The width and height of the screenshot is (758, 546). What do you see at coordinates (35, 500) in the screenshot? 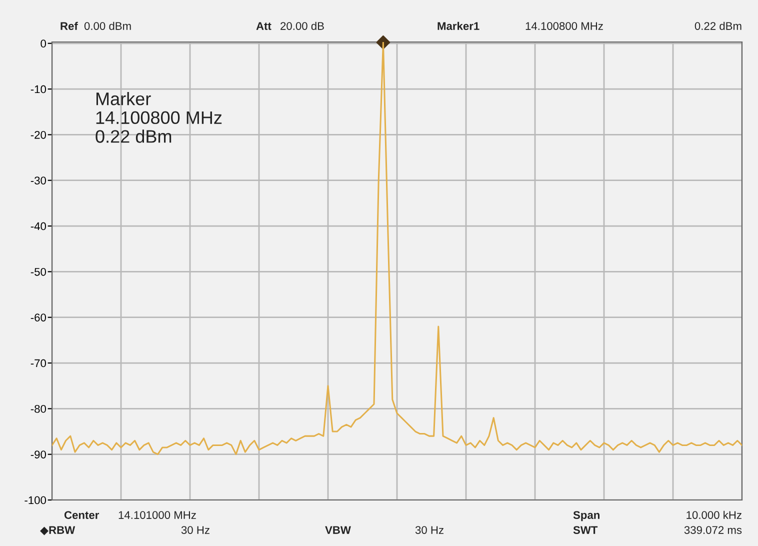
I see `y-tick-label: -100` at bounding box center [35, 500].